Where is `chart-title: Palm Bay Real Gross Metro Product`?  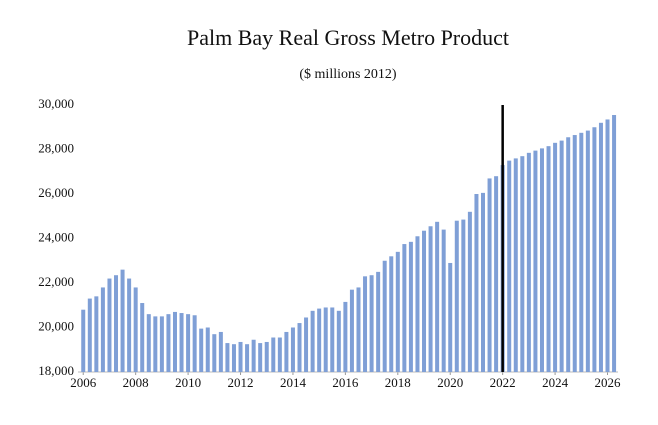
chart-title: Palm Bay Real Gross Metro Product is located at coordinates (348, 37).